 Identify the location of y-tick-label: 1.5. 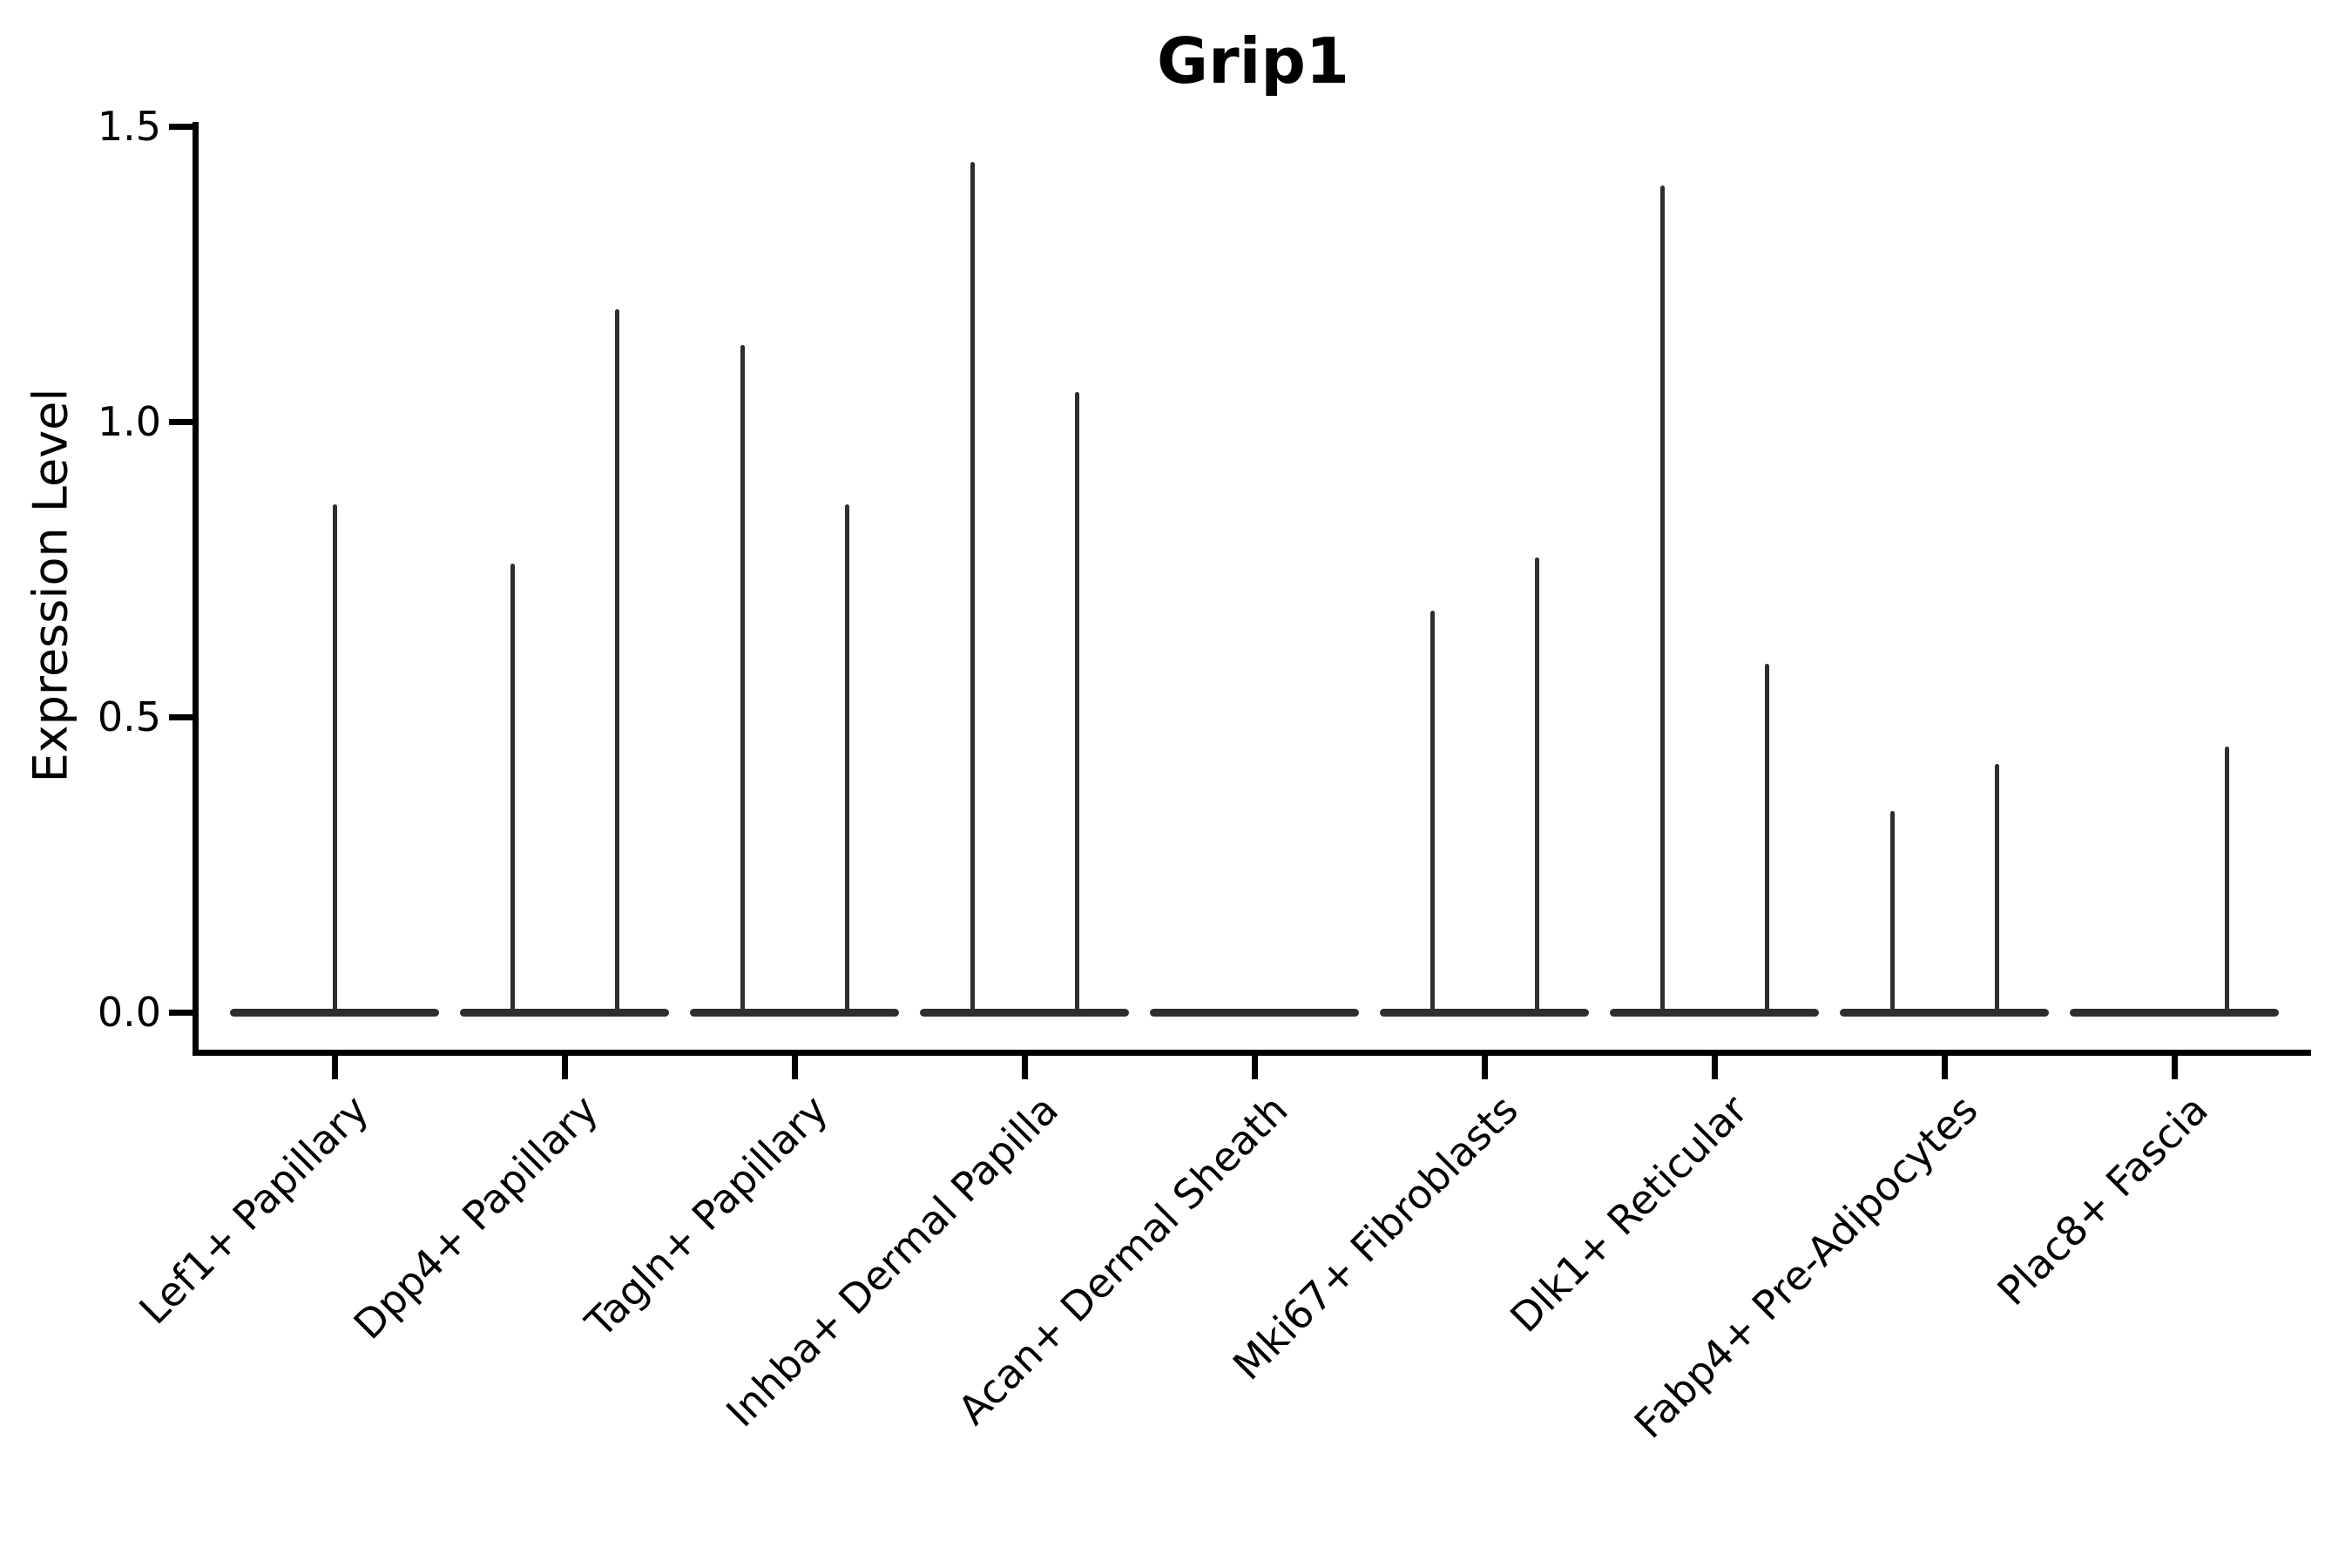
(129, 126).